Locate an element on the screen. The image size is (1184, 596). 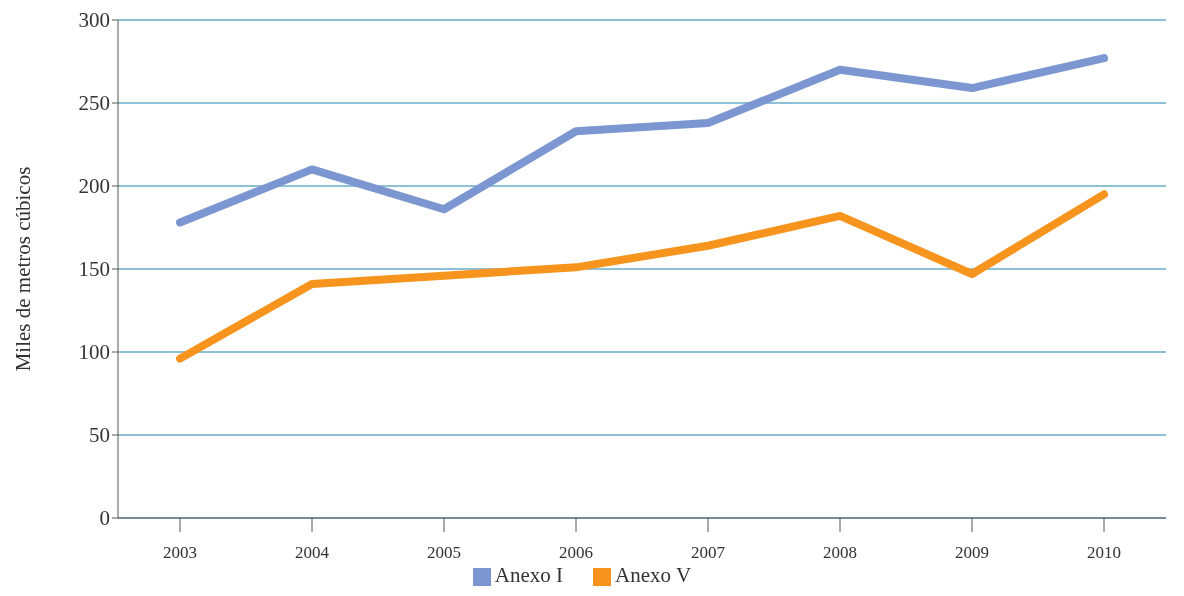
x-tick-label: 2008 is located at coordinates (840, 553).